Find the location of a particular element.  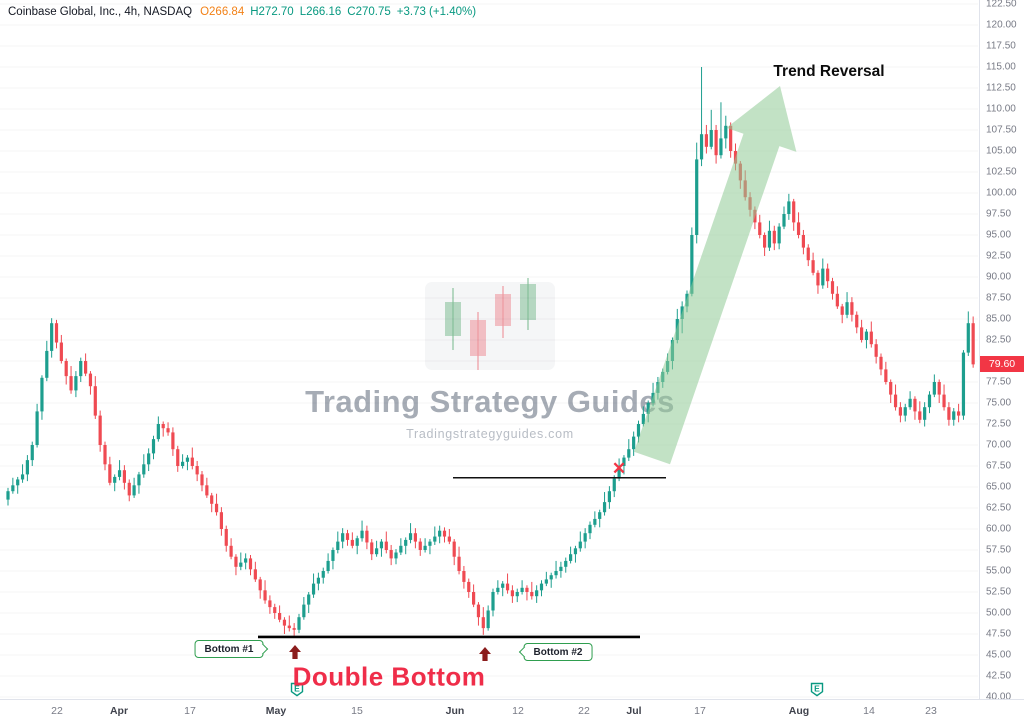

ohlc-token: H272.70 is located at coordinates (272, 12).